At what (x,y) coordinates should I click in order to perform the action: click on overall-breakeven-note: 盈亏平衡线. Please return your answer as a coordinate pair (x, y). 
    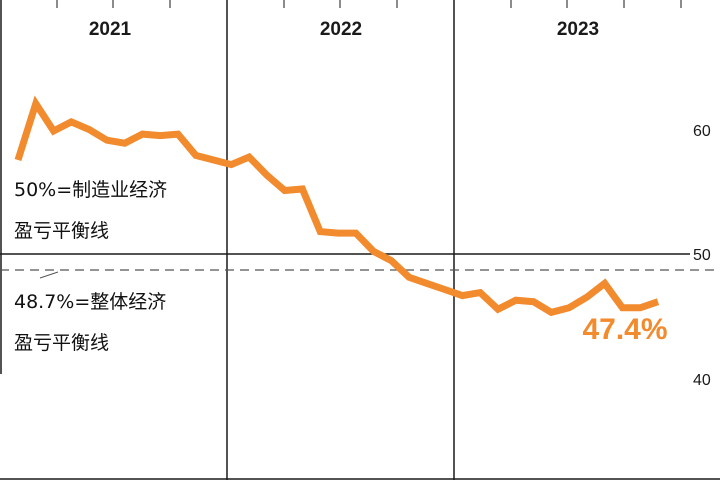
    Looking at the image, I should click on (61, 343).